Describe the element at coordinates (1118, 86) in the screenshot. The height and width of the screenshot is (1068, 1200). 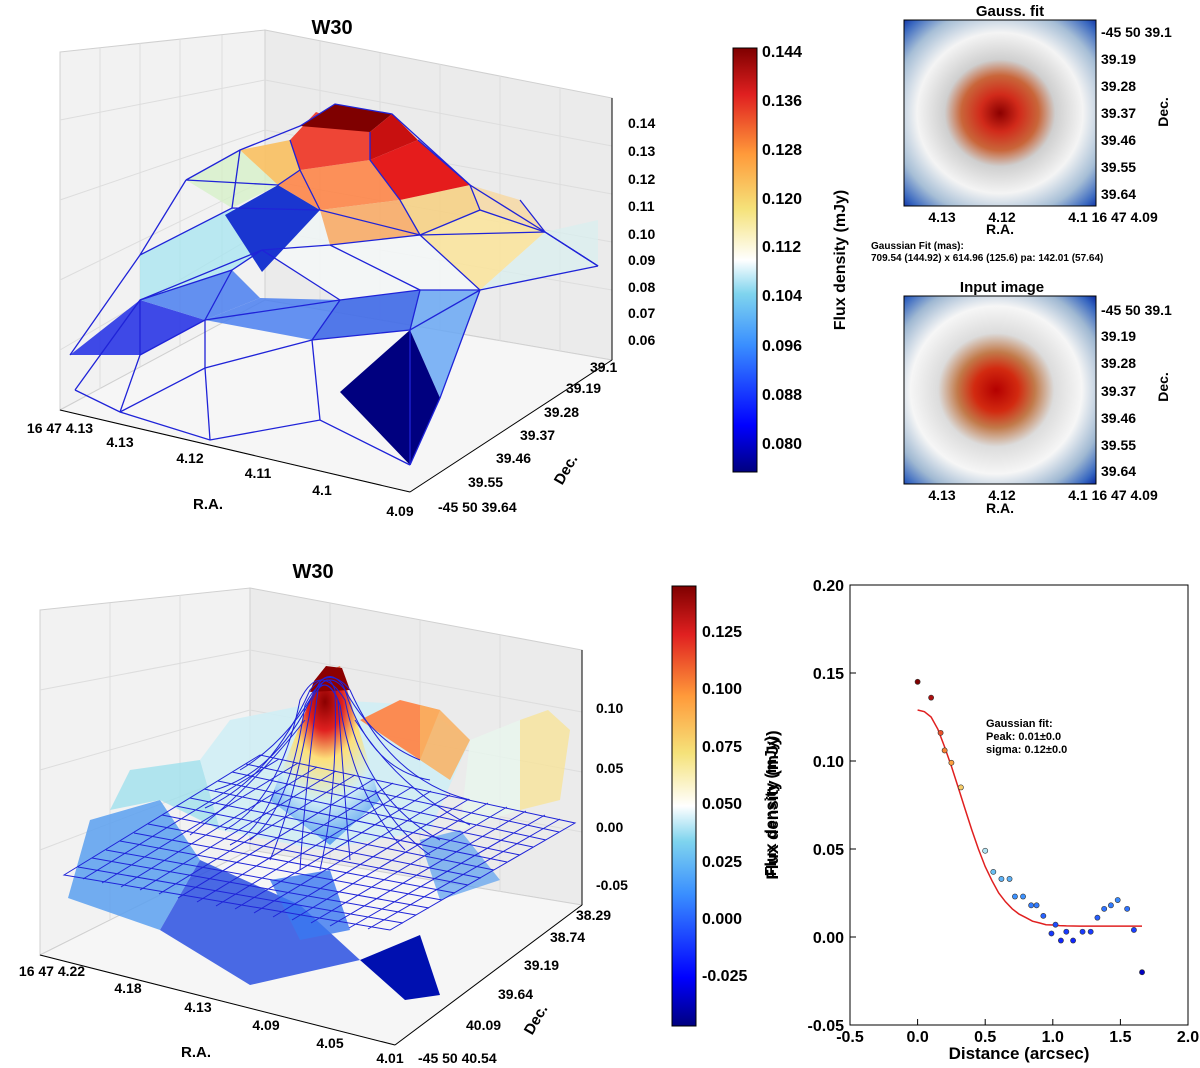
I see `gauss-fit-y-tick: 39.28` at that location.